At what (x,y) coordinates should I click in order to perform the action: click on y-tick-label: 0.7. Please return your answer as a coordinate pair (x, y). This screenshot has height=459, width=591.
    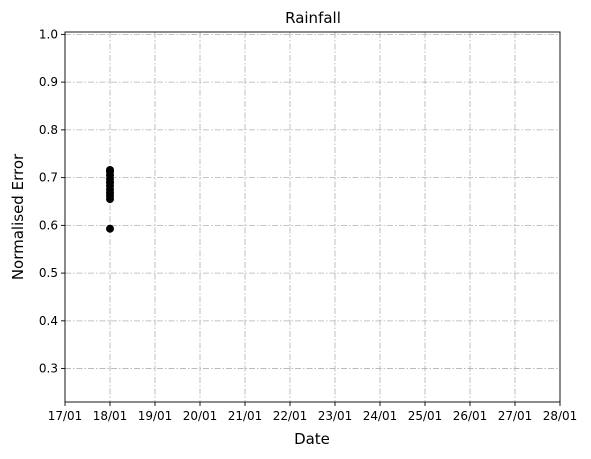
    Looking at the image, I should click on (48, 178).